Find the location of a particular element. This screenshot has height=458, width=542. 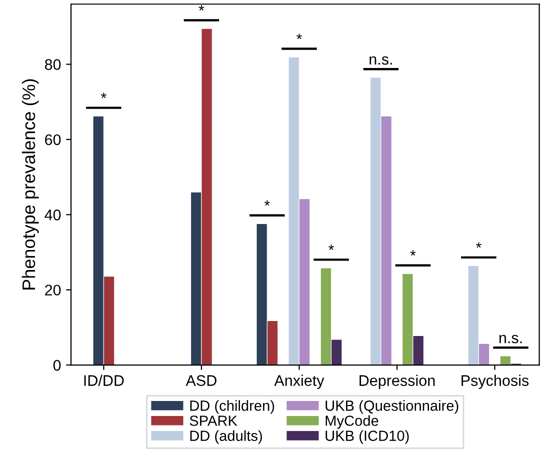

legend-label: DD (children) is located at coordinates (232, 407).